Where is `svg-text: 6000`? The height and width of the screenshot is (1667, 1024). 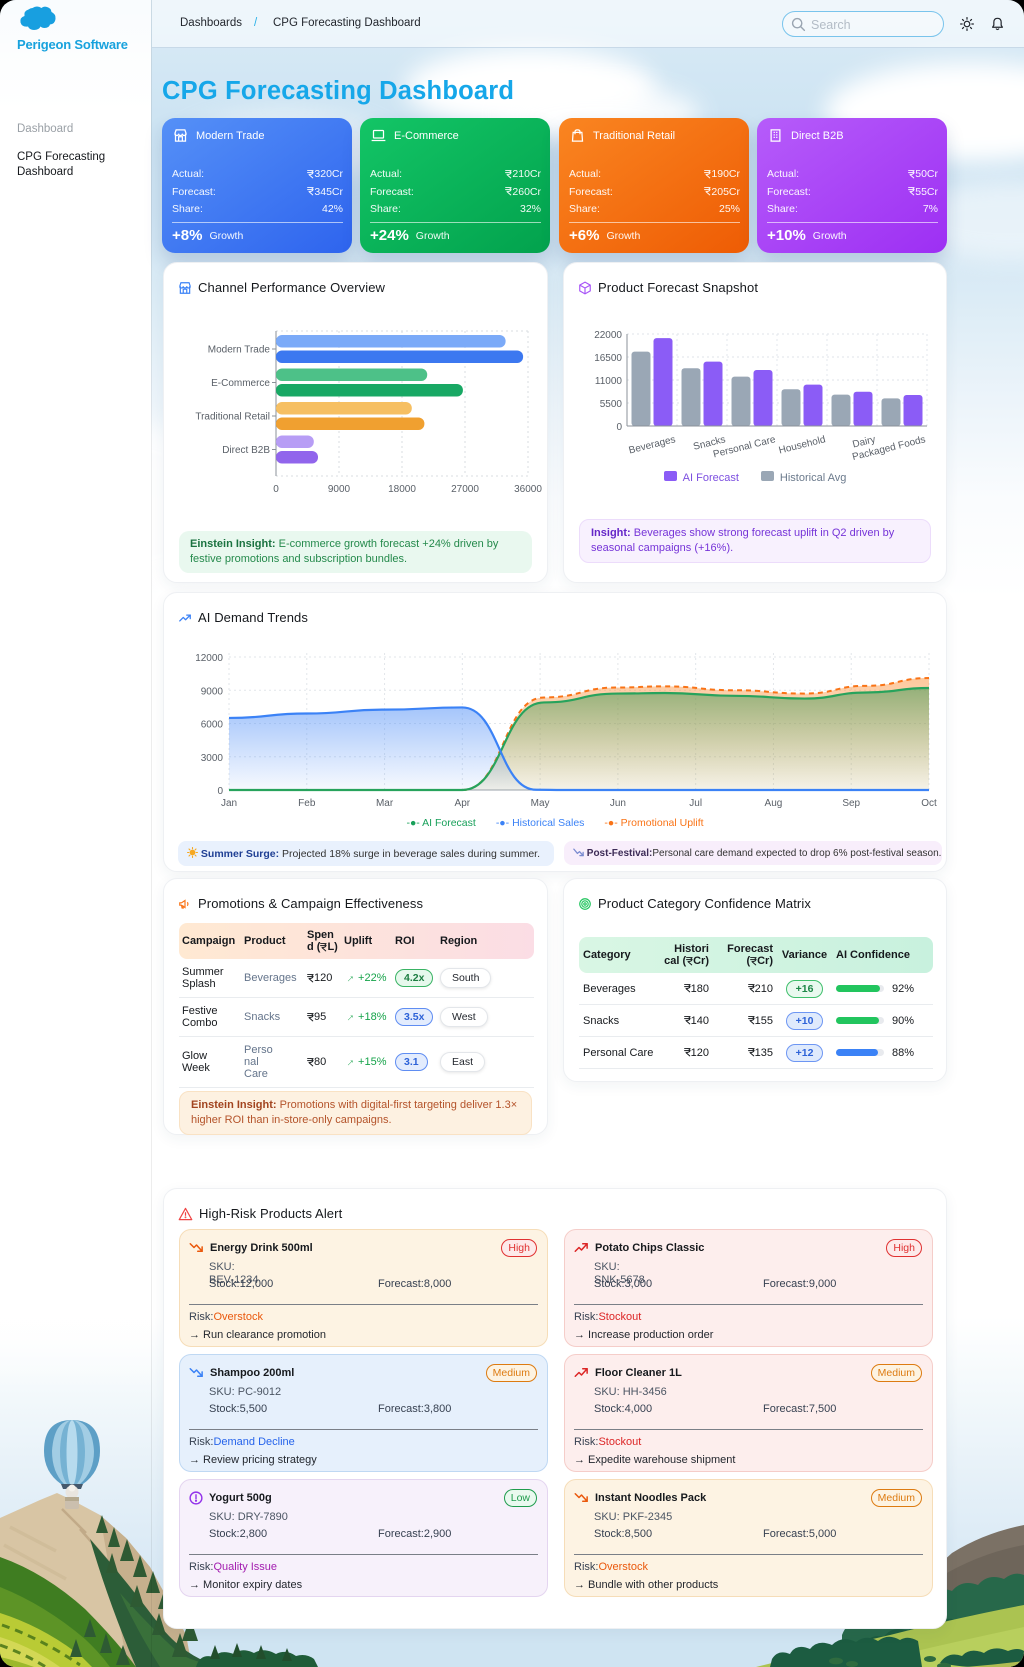
svg-text: 6000 is located at coordinates (212, 725).